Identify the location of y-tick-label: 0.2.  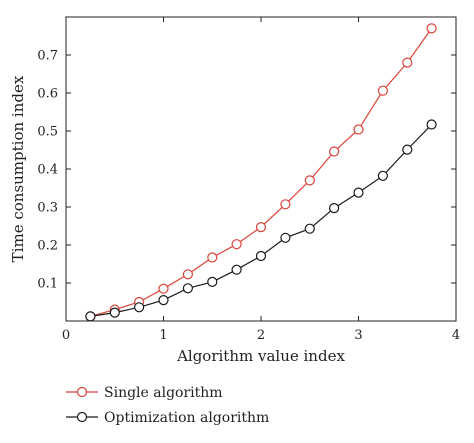
(47, 246).